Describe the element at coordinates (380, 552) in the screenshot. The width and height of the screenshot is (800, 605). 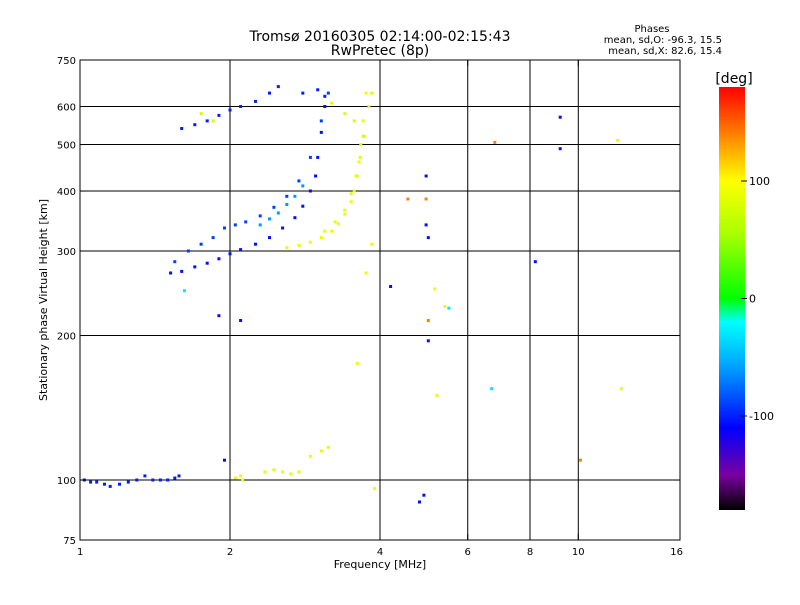
I see `x-tick-label: 4` at that location.